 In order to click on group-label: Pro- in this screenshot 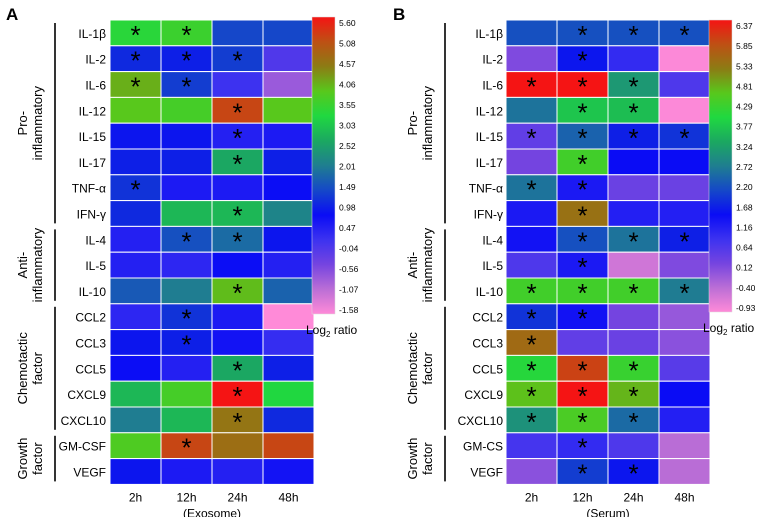, I will do `click(412, 123)`.